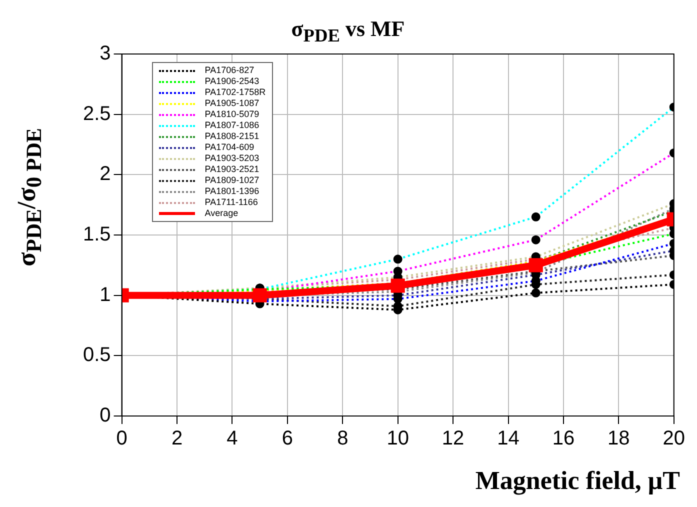  Describe the element at coordinates (105, 415) in the screenshot. I see `y-tick-label: 0` at that location.